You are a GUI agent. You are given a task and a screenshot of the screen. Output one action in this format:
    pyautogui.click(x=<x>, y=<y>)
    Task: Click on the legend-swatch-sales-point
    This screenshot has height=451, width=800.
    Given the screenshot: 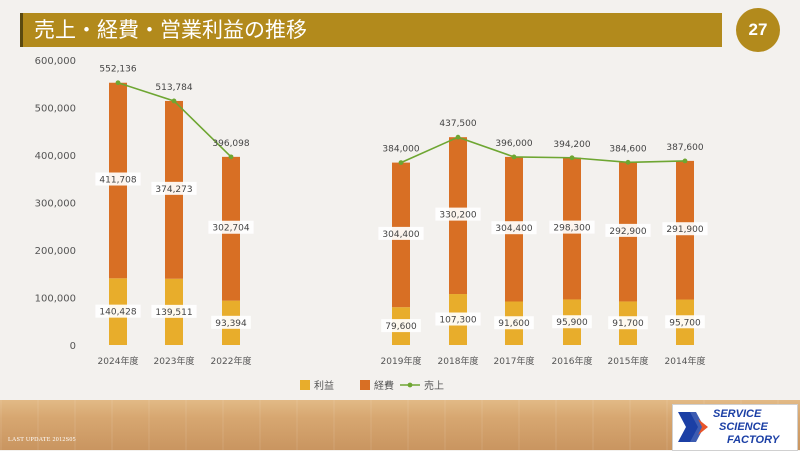 What is the action you would take?
    pyautogui.click(x=410, y=385)
    